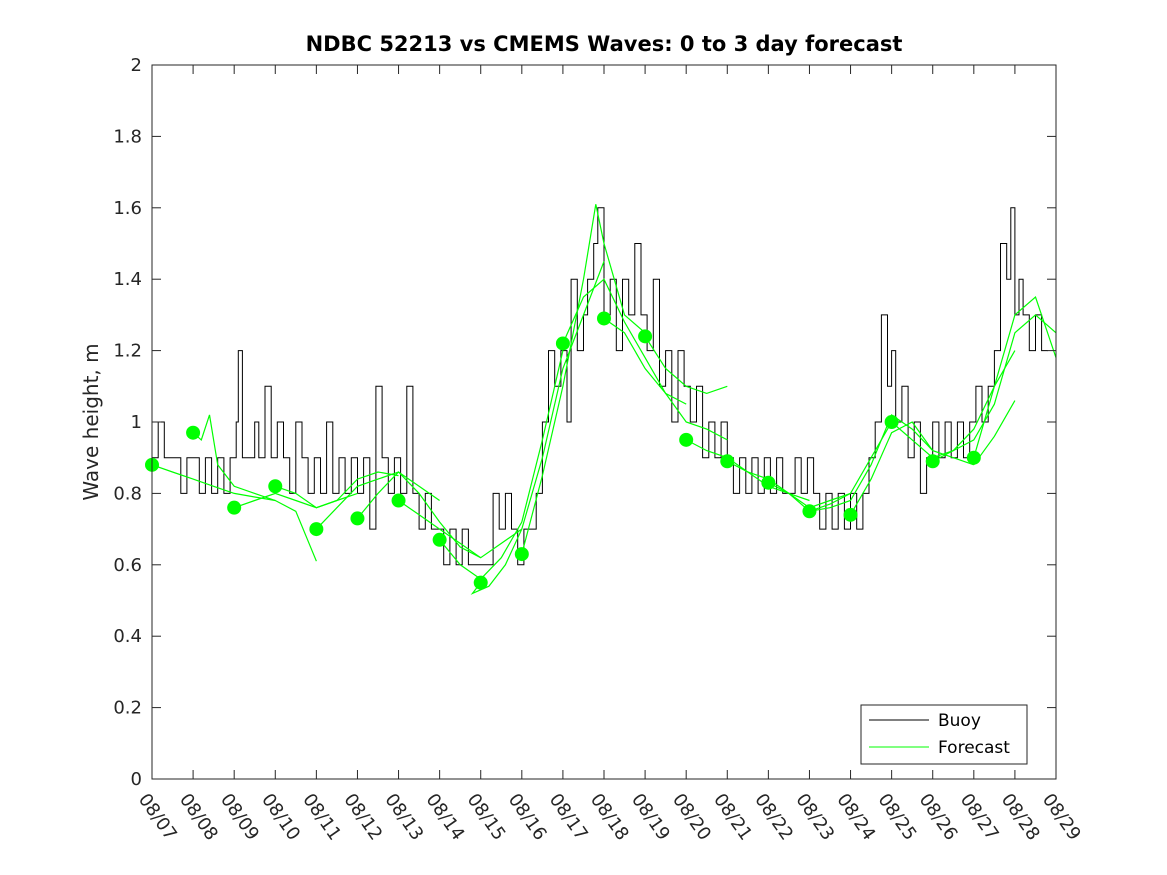 Image resolution: width=1167 pixels, height=875 pixels. I want to click on y-tick-label: 0.8, so click(127, 493).